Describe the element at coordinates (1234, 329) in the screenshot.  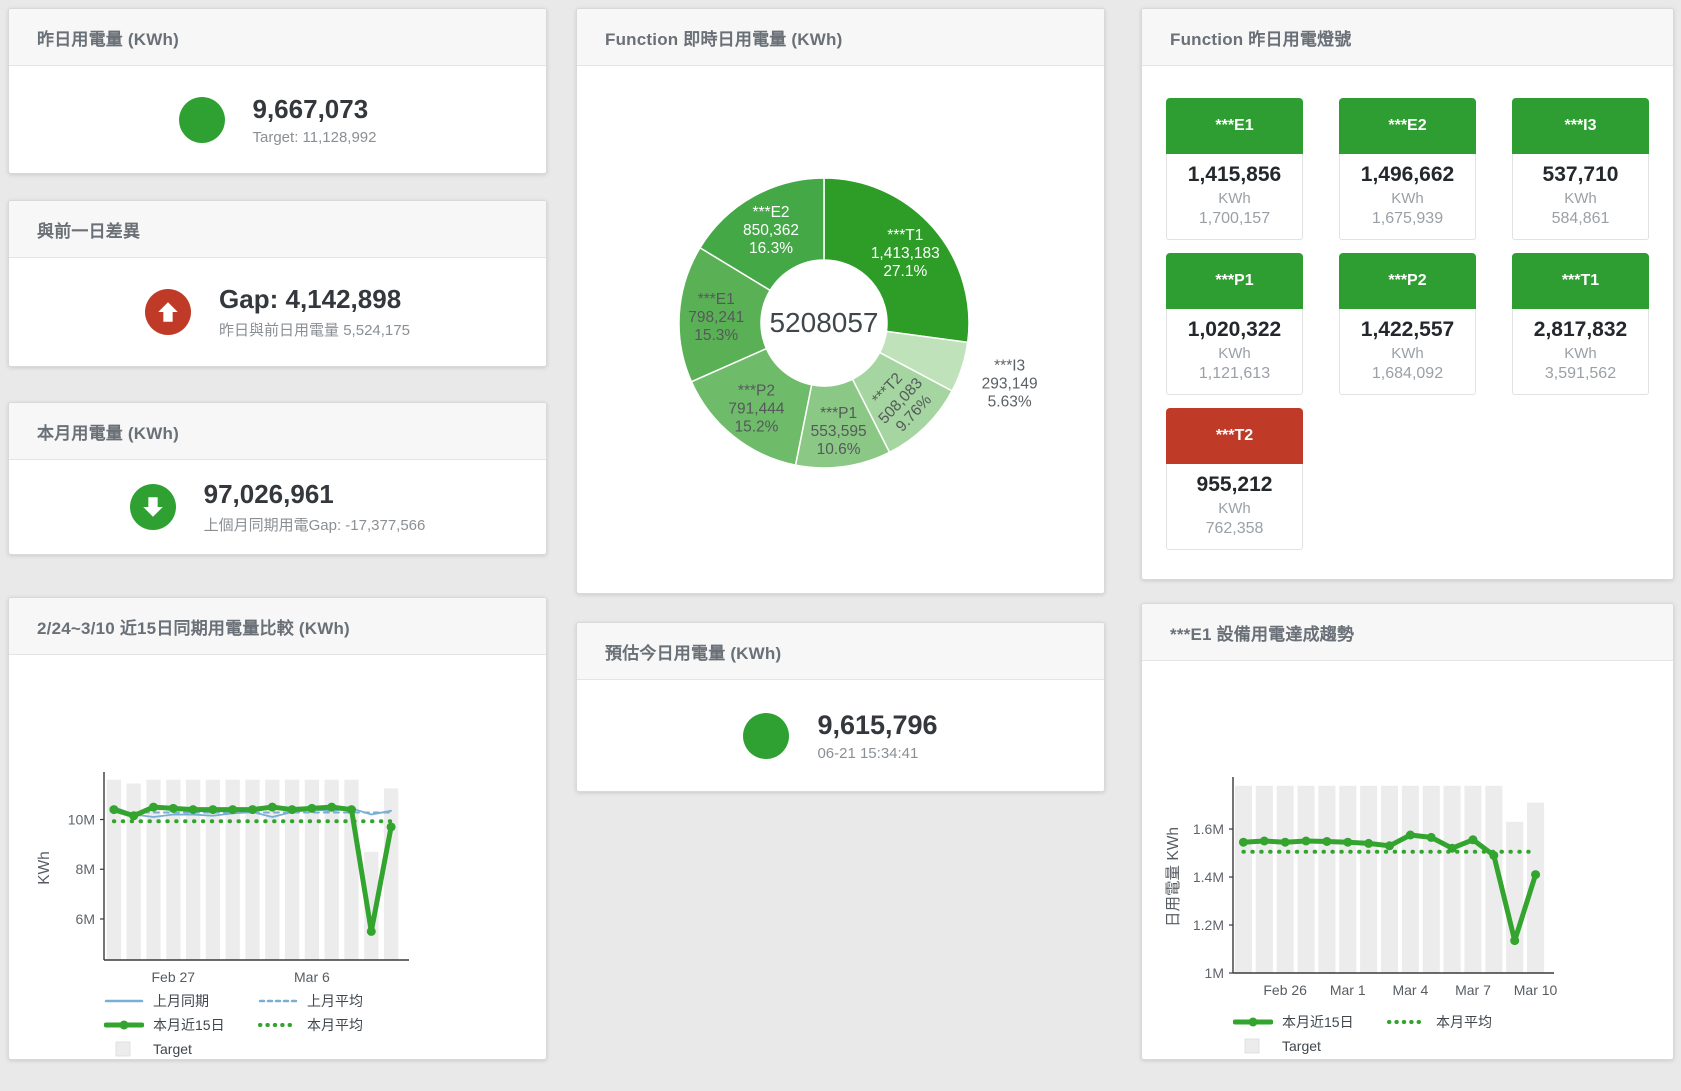
I see `tile-value: 1,020,322` at that location.